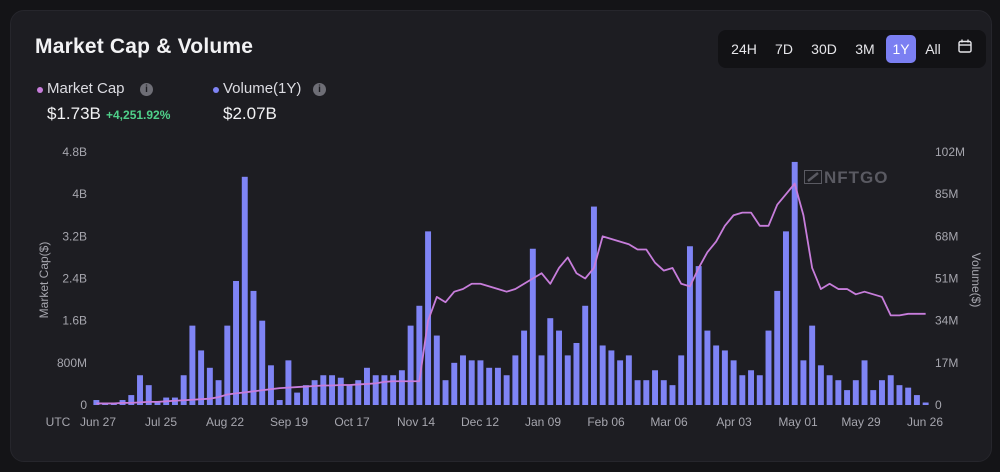 The height and width of the screenshot is (472, 1000). Describe the element at coordinates (74, 321) in the screenshot. I see `left-axis-tick-label: 1.6B` at that location.